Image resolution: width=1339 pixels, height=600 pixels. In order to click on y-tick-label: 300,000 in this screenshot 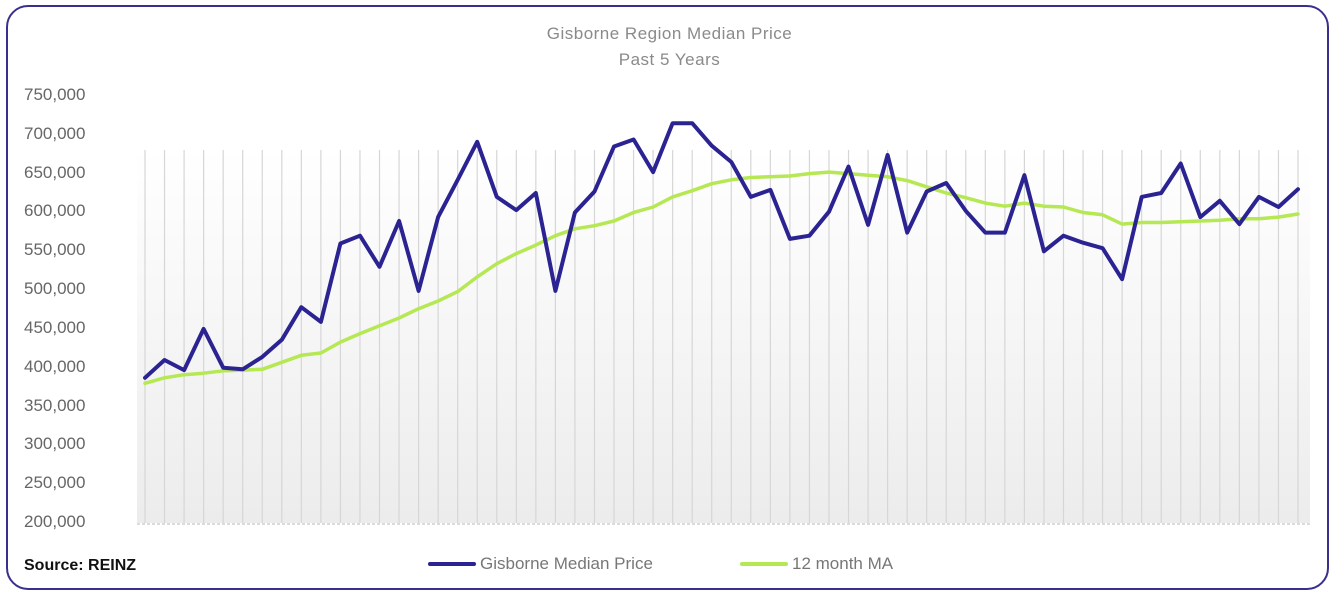, I will do `click(55, 444)`.